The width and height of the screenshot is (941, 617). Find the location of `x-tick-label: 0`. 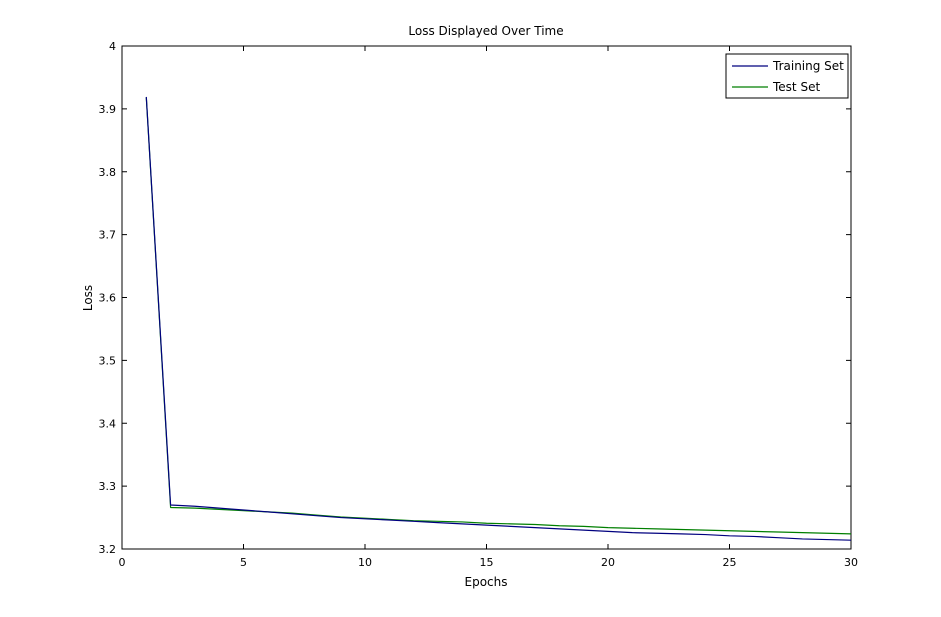

x-tick-label: 0 is located at coordinates (122, 562).